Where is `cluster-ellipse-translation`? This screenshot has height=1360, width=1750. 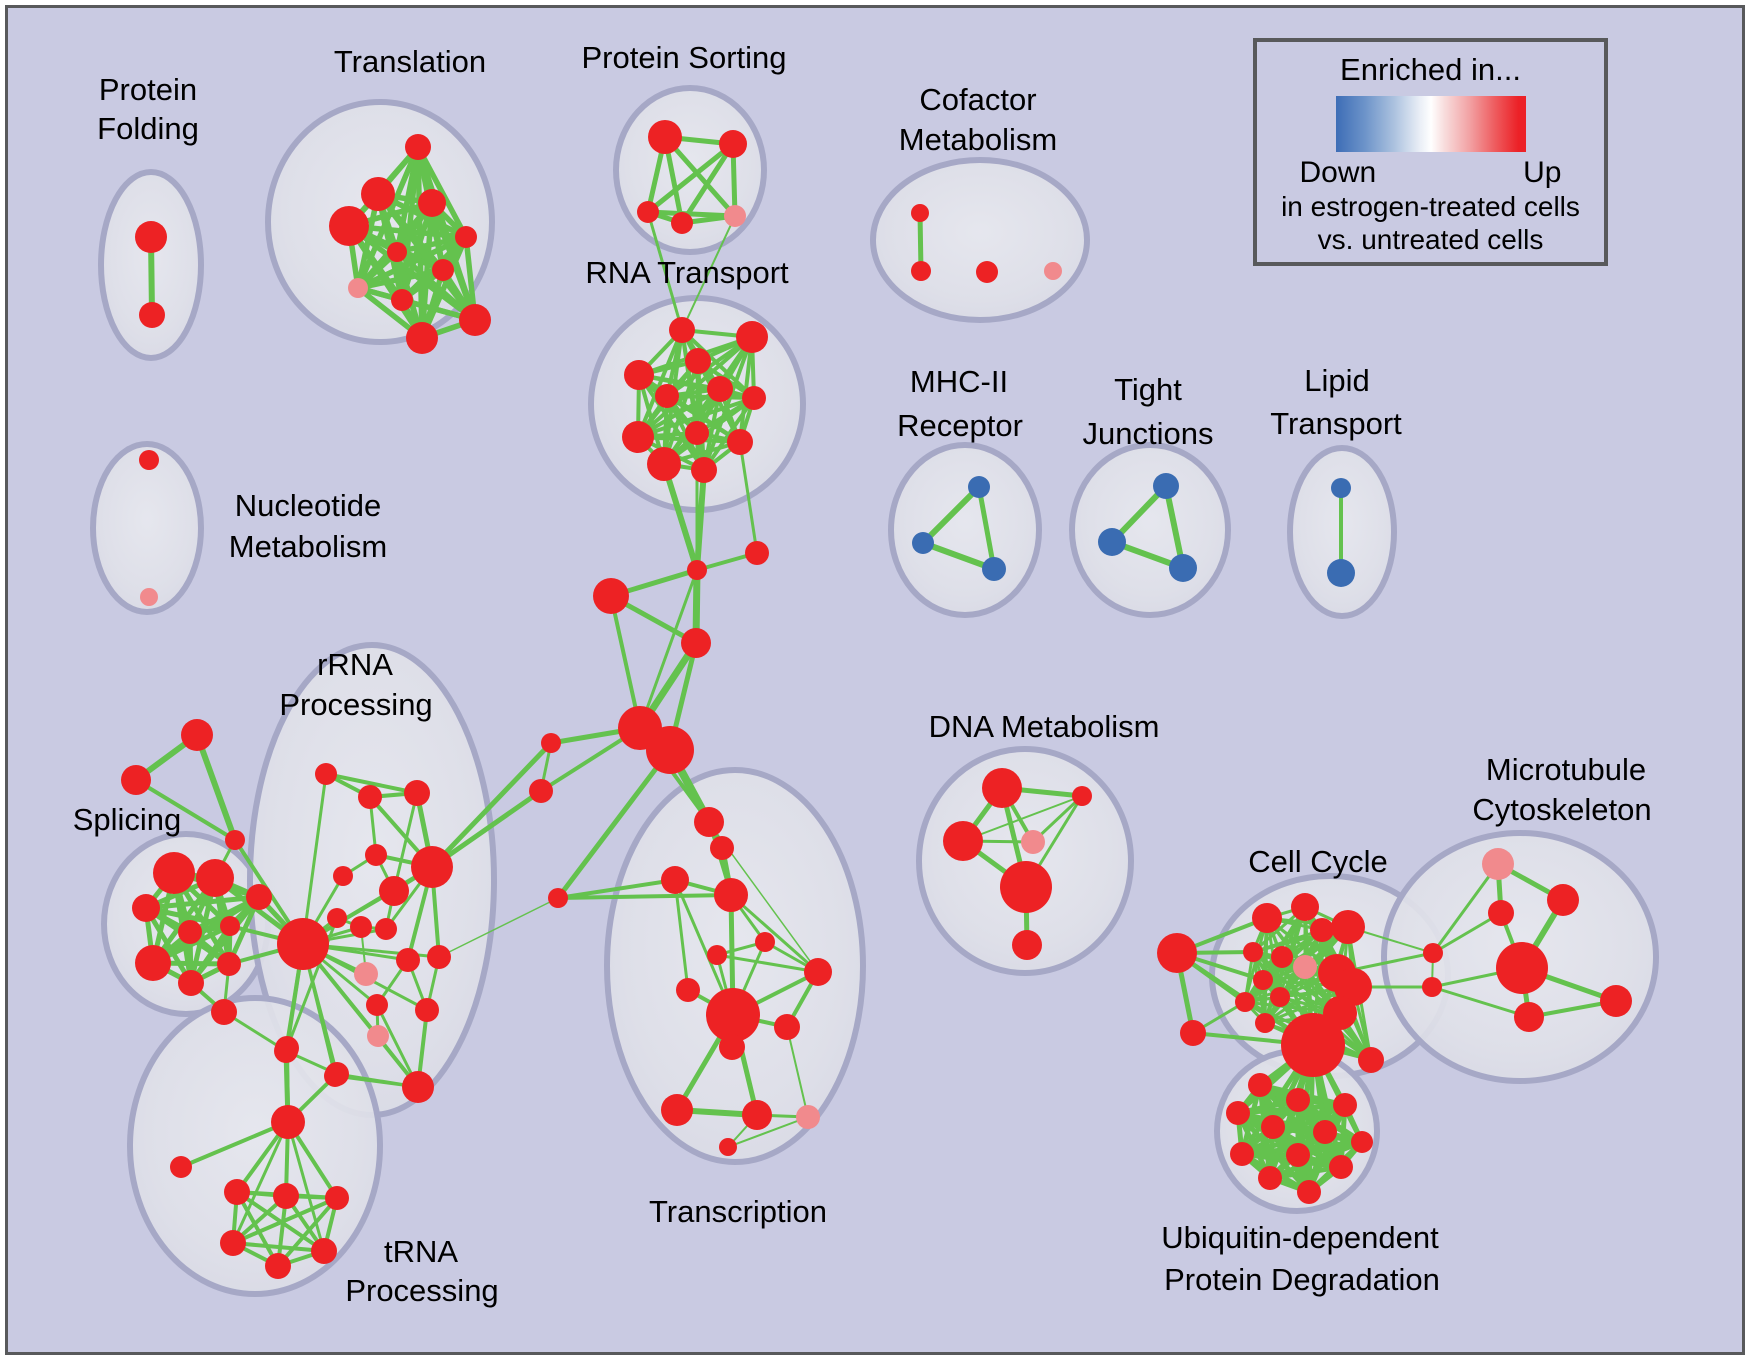
cluster-ellipse-translation is located at coordinates (380, 222).